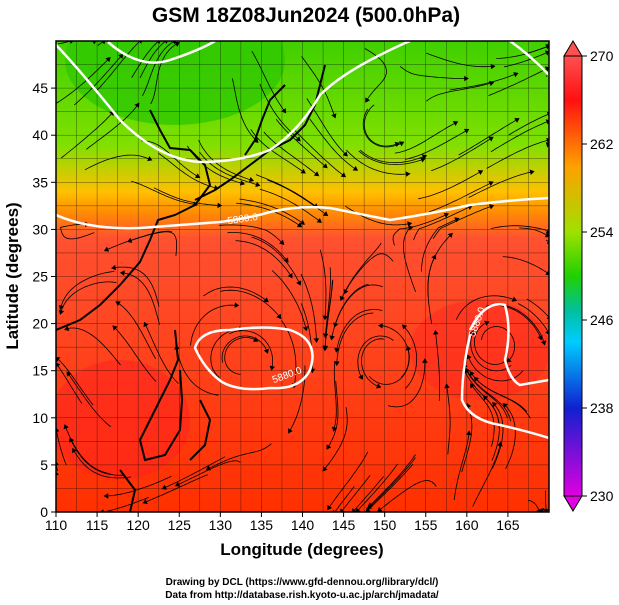 This screenshot has height=605, width=619. I want to click on map-title: GSM 18Z08Jun2024 (500.0hPa), so click(306, 15).